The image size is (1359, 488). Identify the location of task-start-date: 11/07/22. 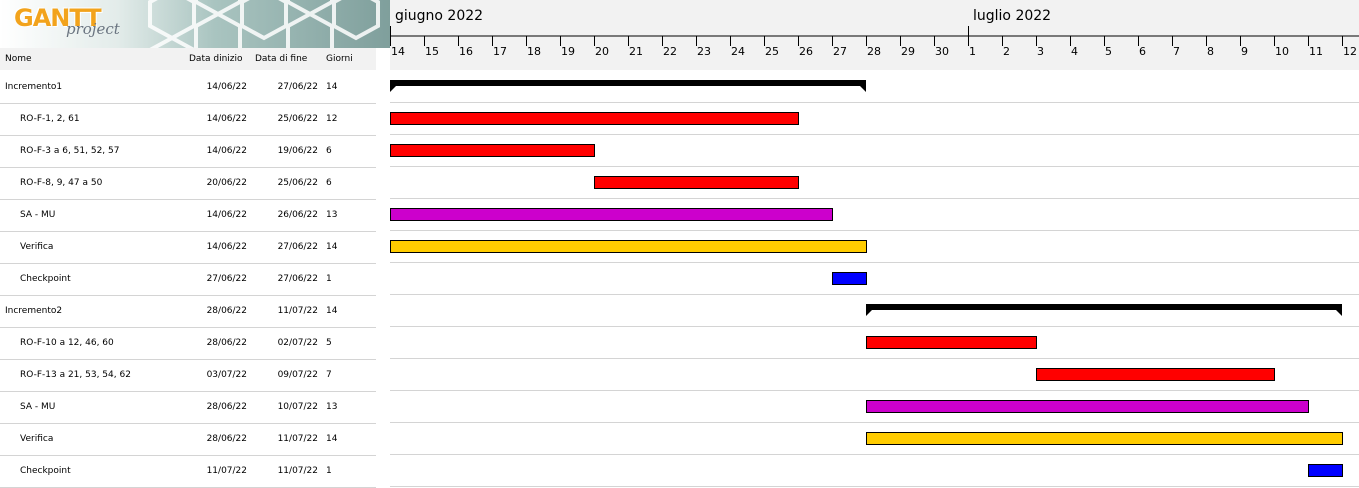
(226, 471).